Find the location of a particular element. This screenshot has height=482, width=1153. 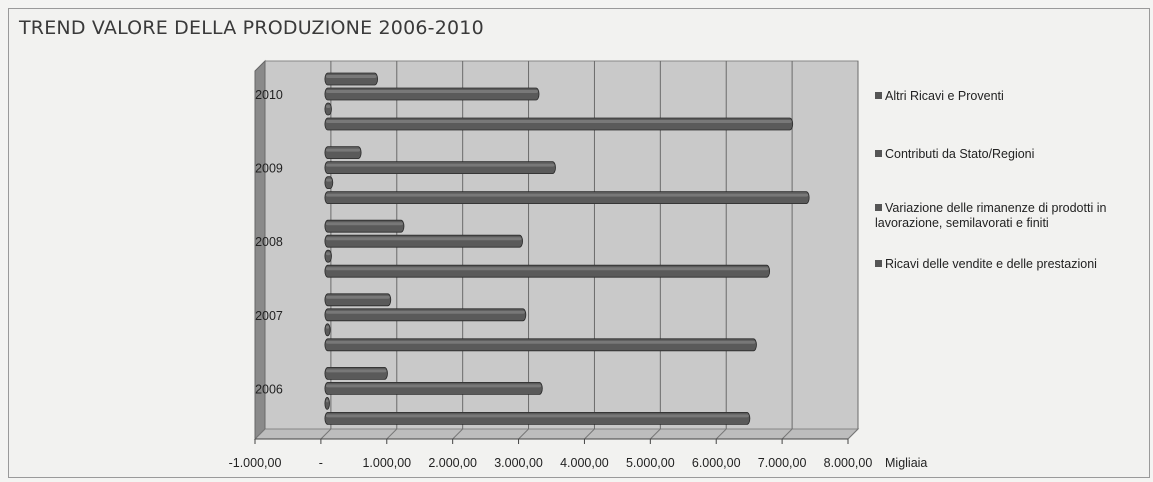

x-tick-label: -1.000,00 is located at coordinates (255, 463).